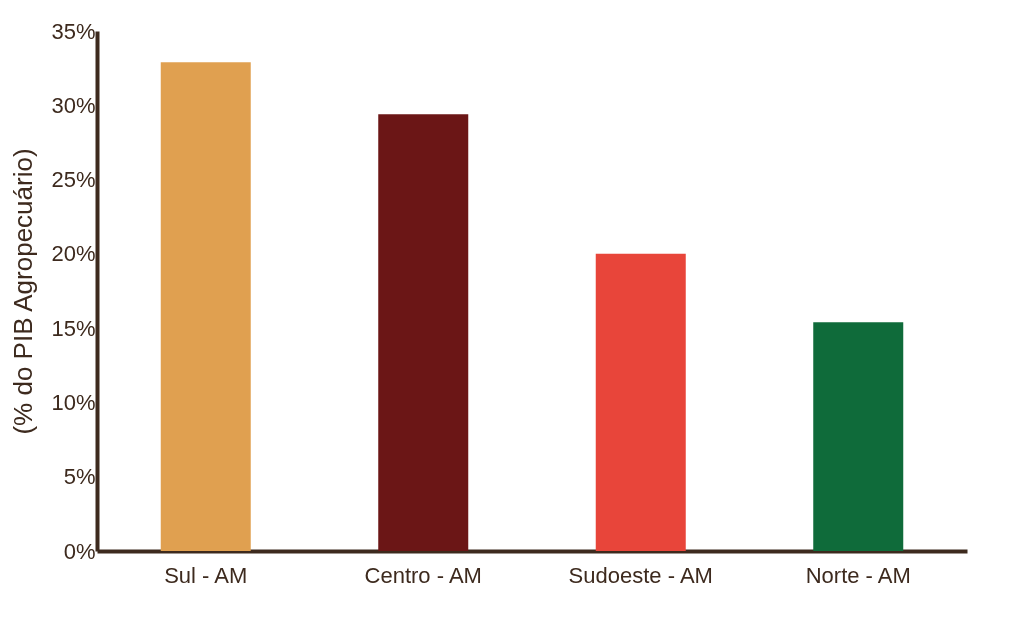 This screenshot has width=1030, height=620. Describe the element at coordinates (206, 575) in the screenshot. I see `x-tick-label: Sul - AM` at that location.